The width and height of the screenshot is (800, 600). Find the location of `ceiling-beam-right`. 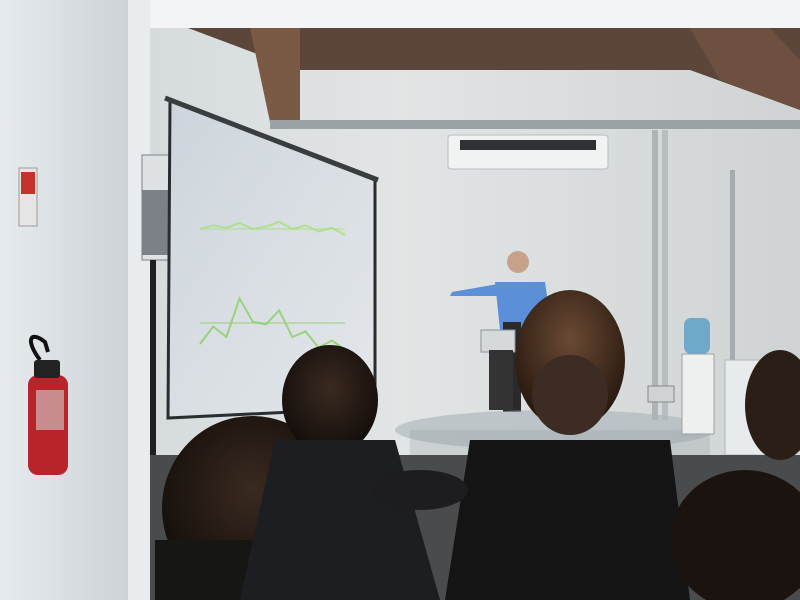

ceiling-beam-right is located at coordinates (745, 69).